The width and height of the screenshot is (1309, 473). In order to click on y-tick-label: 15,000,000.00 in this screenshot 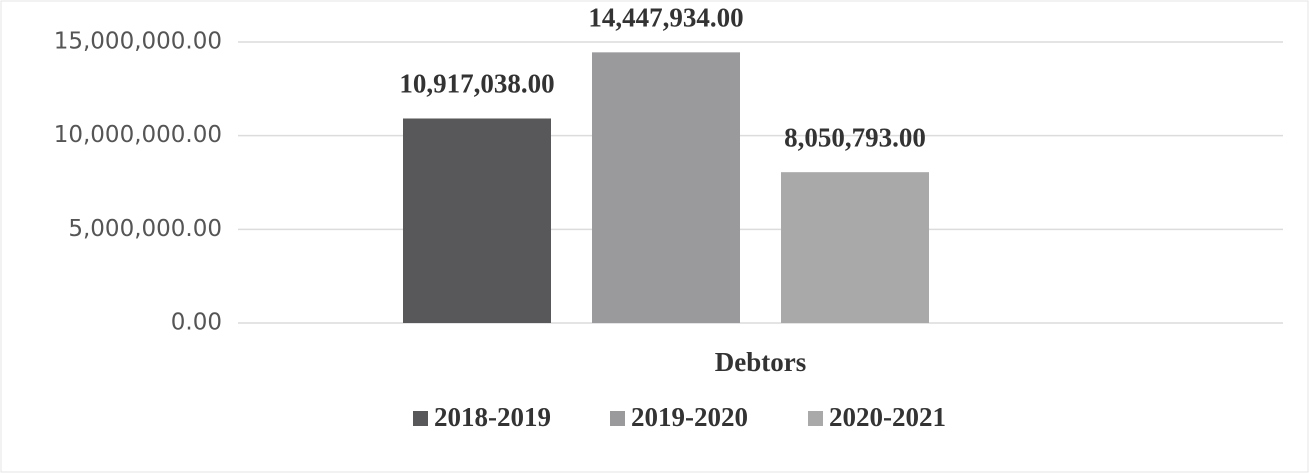, I will do `click(138, 42)`.